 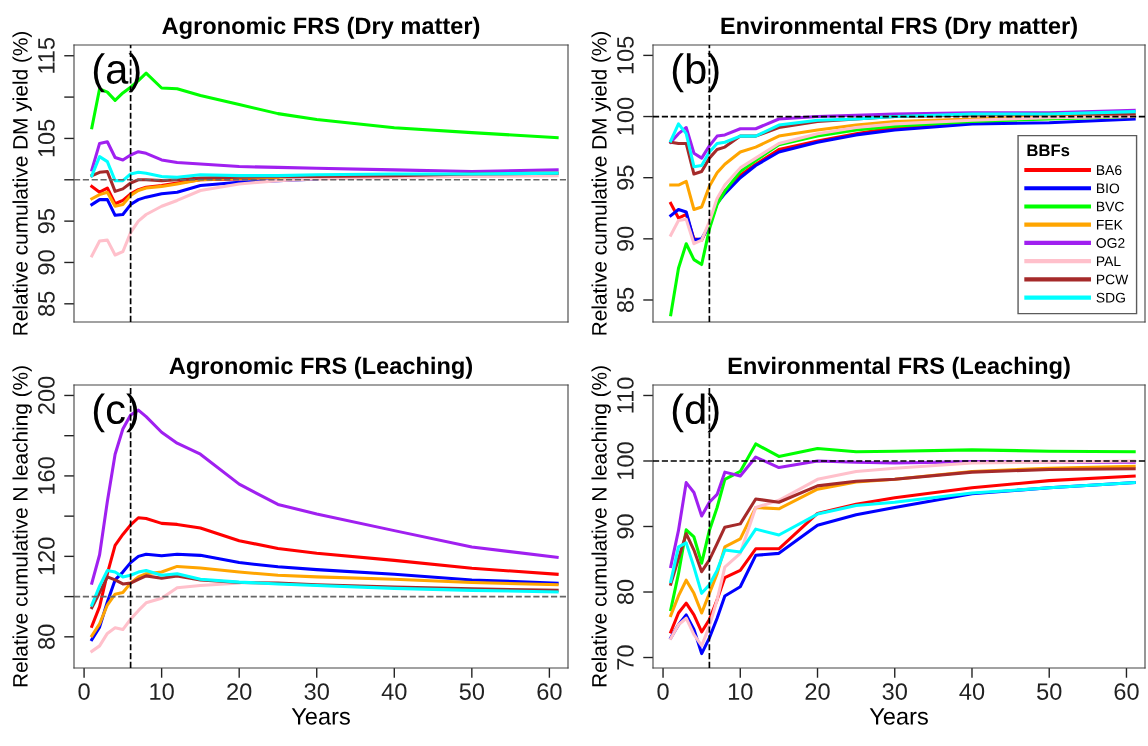 What do you see at coordinates (46, 55) in the screenshot?
I see `y-tick-label: 115` at bounding box center [46, 55].